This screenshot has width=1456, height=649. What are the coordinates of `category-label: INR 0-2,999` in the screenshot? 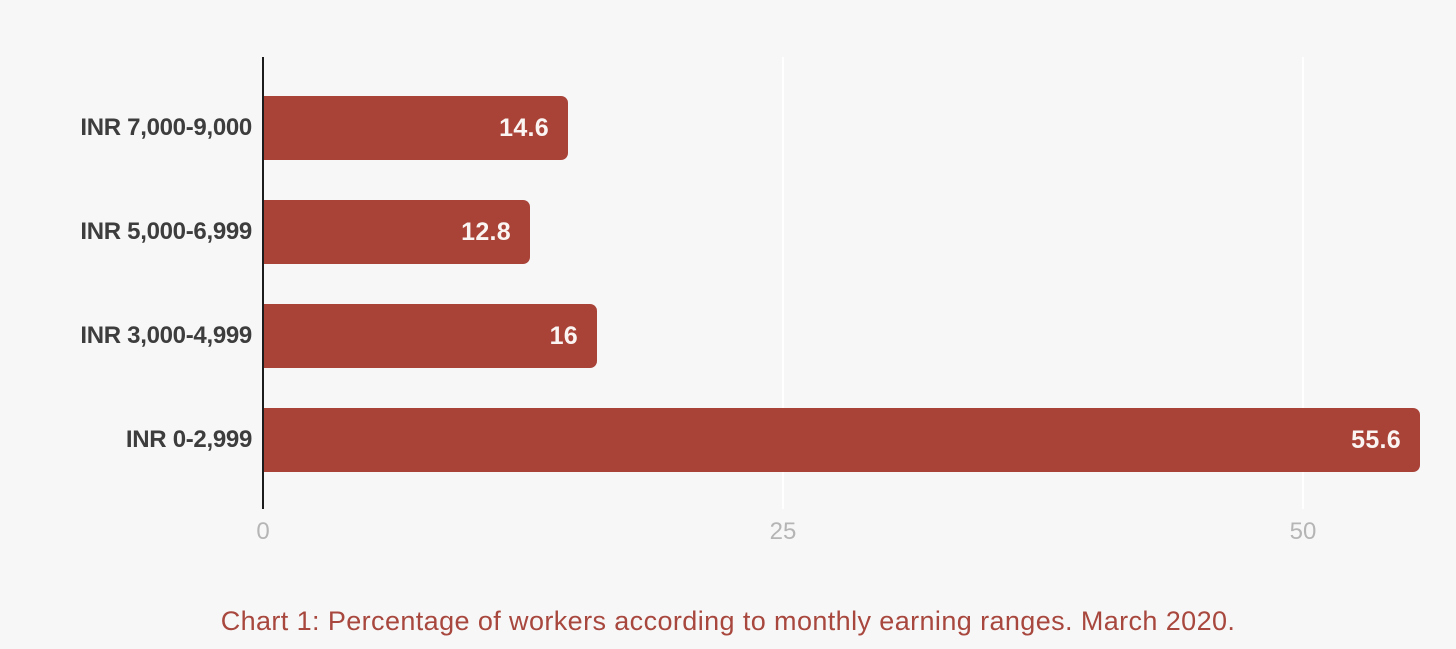 It's located at (188, 439).